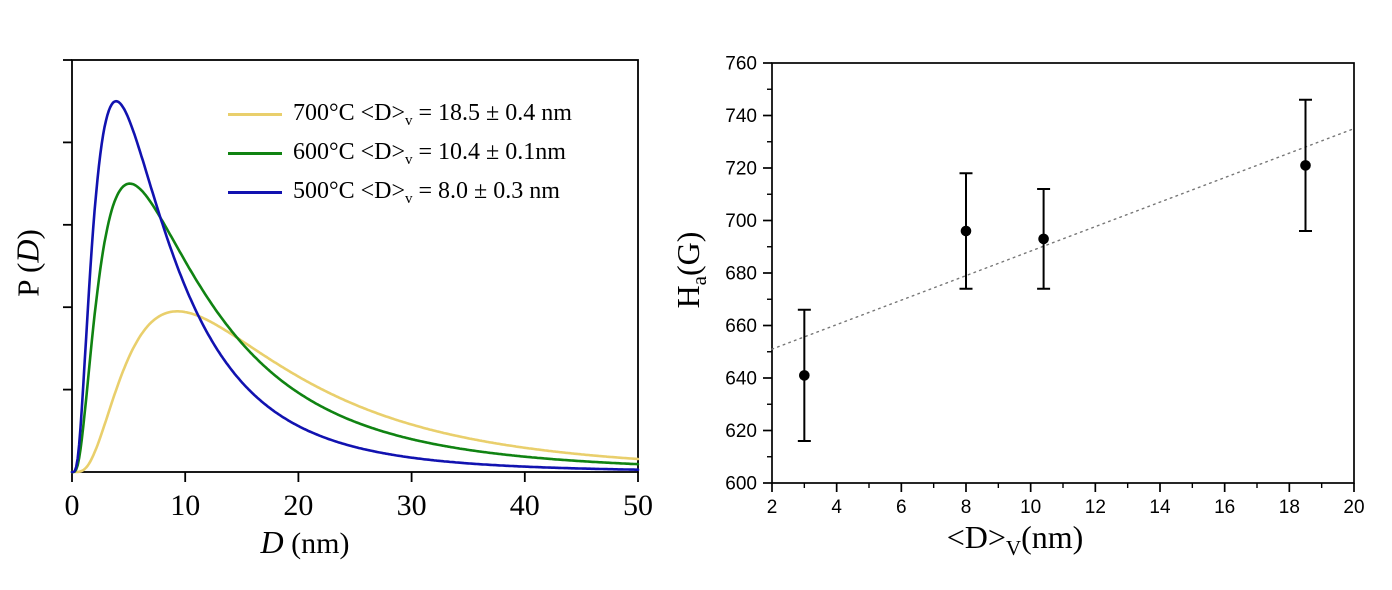 The image size is (1392, 590). I want to click on x-tick-label: 4, so click(836, 507).